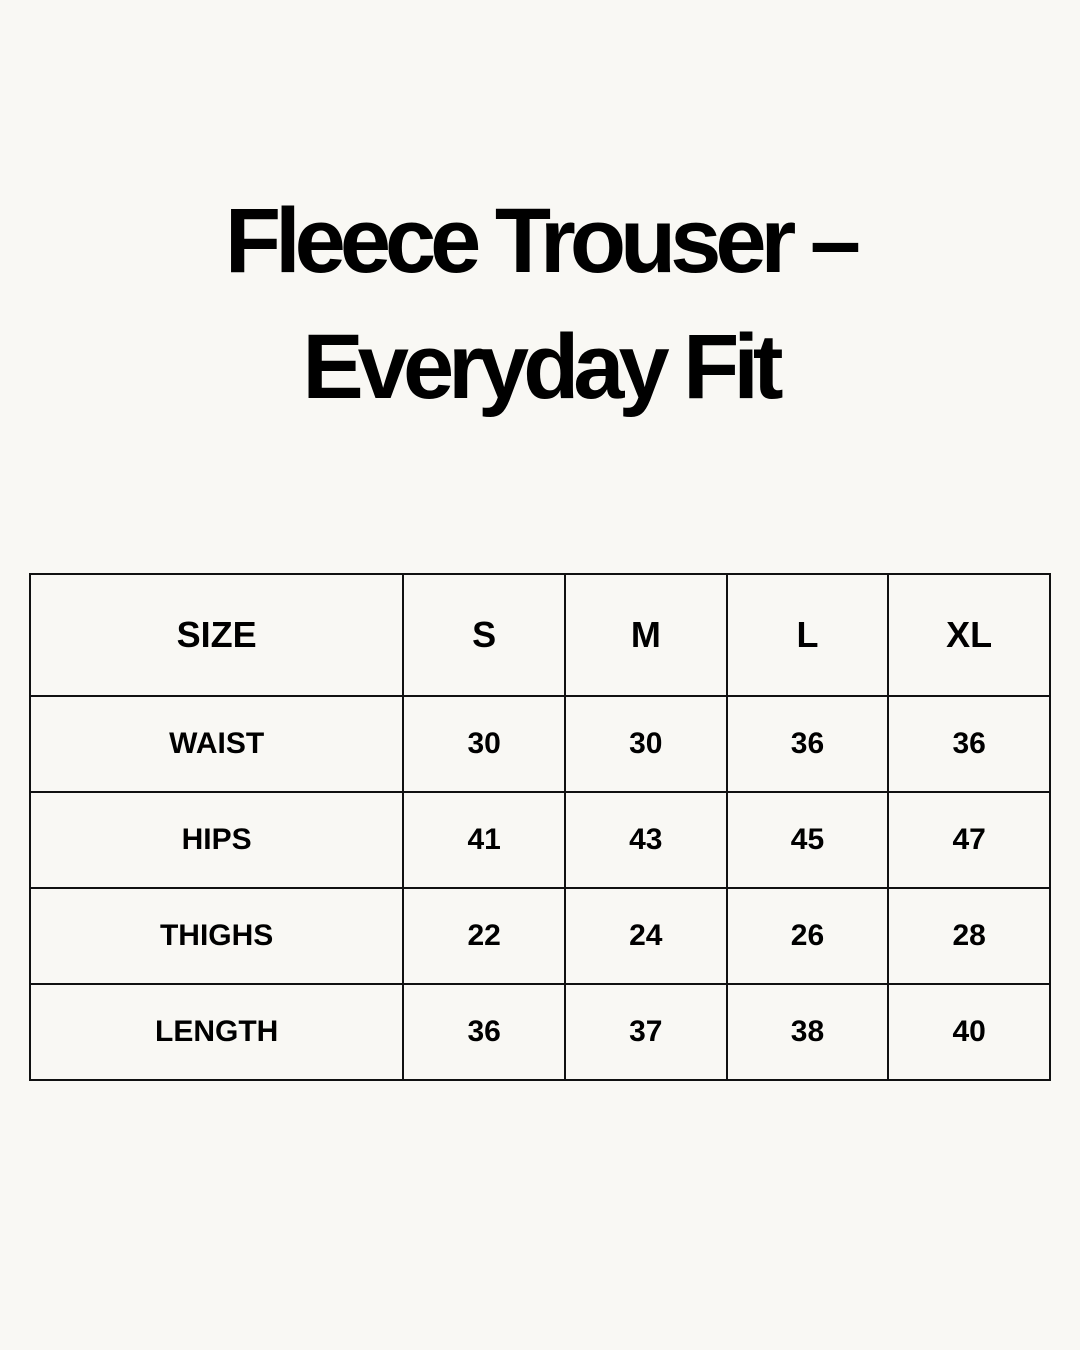 Image resolution: width=1080 pixels, height=1350 pixels. Describe the element at coordinates (969, 840) in the screenshot. I see `table-cell: 47` at that location.